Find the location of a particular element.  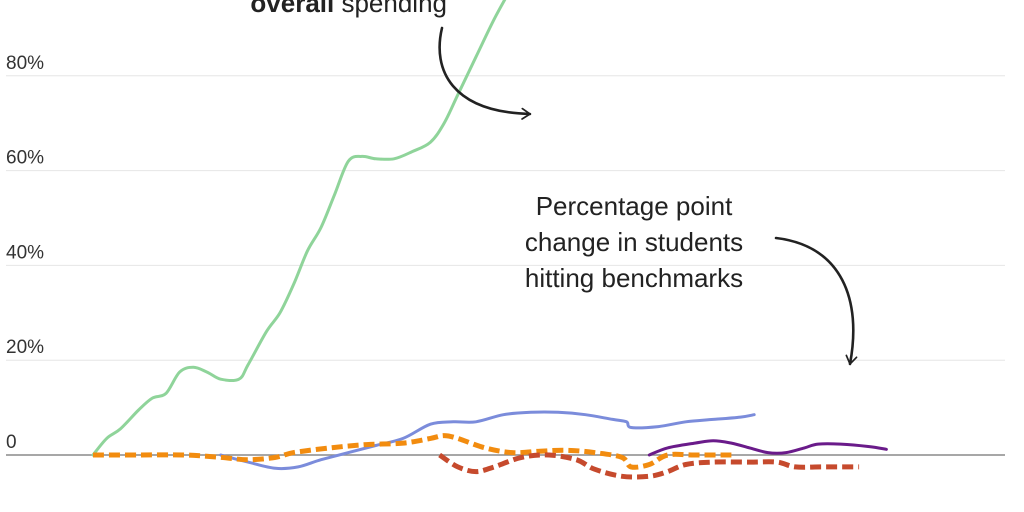

y-axis-ticks: 0 20% 40% 60% 80% is located at coordinates (25, 253).